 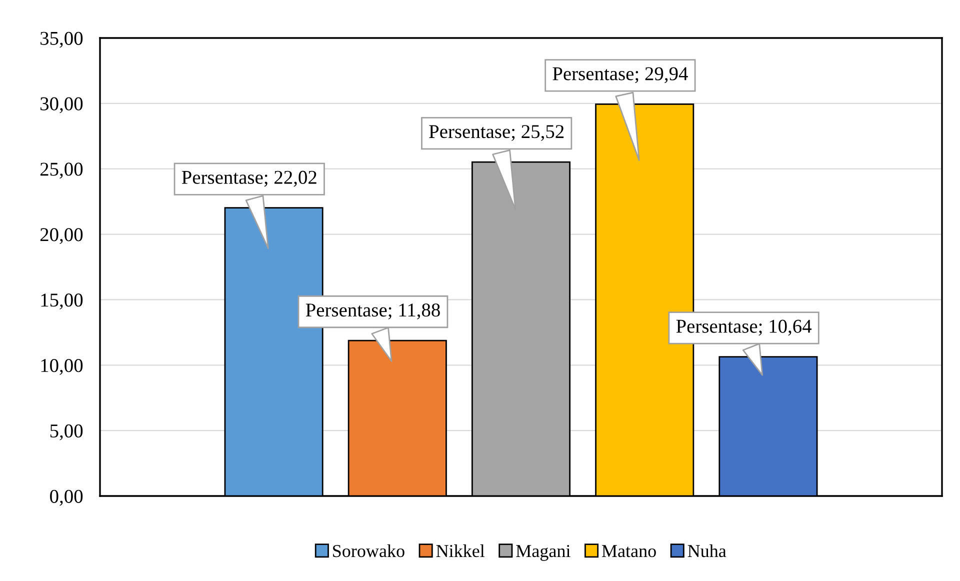 What do you see at coordinates (460, 551) in the screenshot?
I see `legend-label: Nikkel` at bounding box center [460, 551].